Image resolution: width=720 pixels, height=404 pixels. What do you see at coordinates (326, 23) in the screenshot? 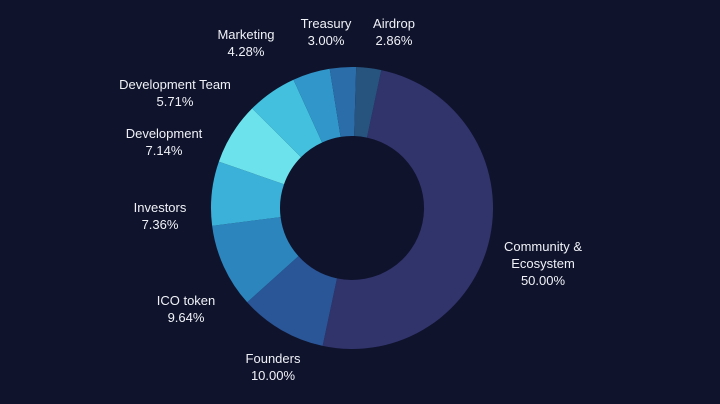
I see `label-treasury-name: Treasury` at bounding box center [326, 23].